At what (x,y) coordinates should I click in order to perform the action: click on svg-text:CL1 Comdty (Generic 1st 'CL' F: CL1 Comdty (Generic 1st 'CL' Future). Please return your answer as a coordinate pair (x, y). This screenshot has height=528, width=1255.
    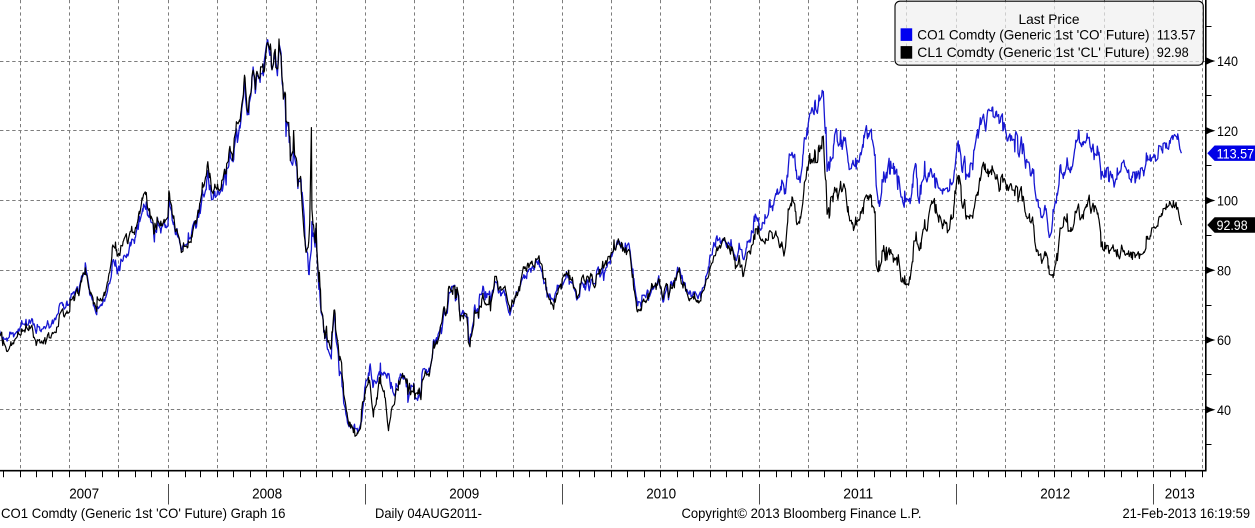
    Looking at the image, I should click on (1033, 52).